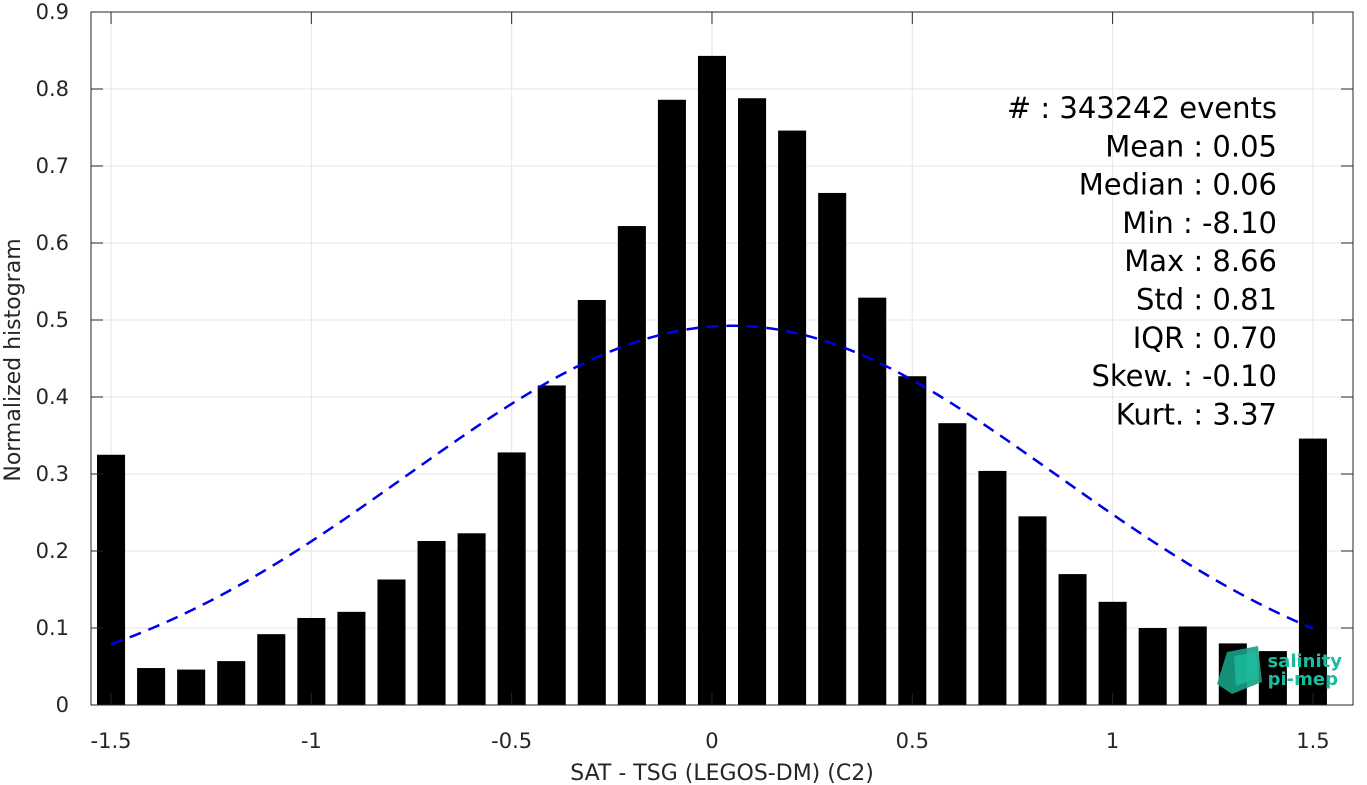  What do you see at coordinates (912, 741) in the screenshot?
I see `x-tick-label: 0.5` at bounding box center [912, 741].